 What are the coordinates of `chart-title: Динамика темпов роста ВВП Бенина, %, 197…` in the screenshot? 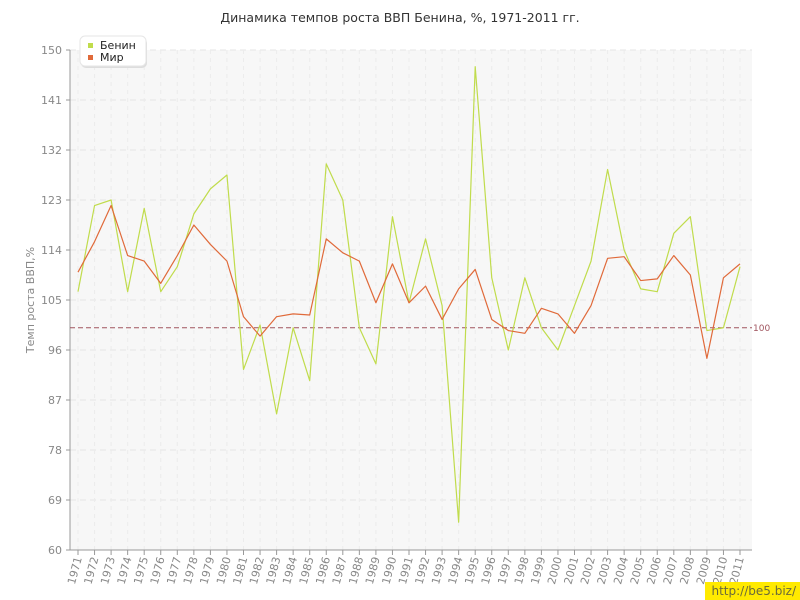 It's located at (400, 17).